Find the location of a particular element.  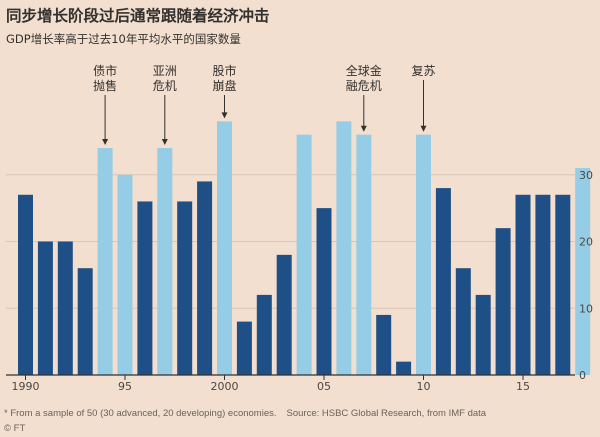

annotation-label: 融危机 is located at coordinates (364, 86).